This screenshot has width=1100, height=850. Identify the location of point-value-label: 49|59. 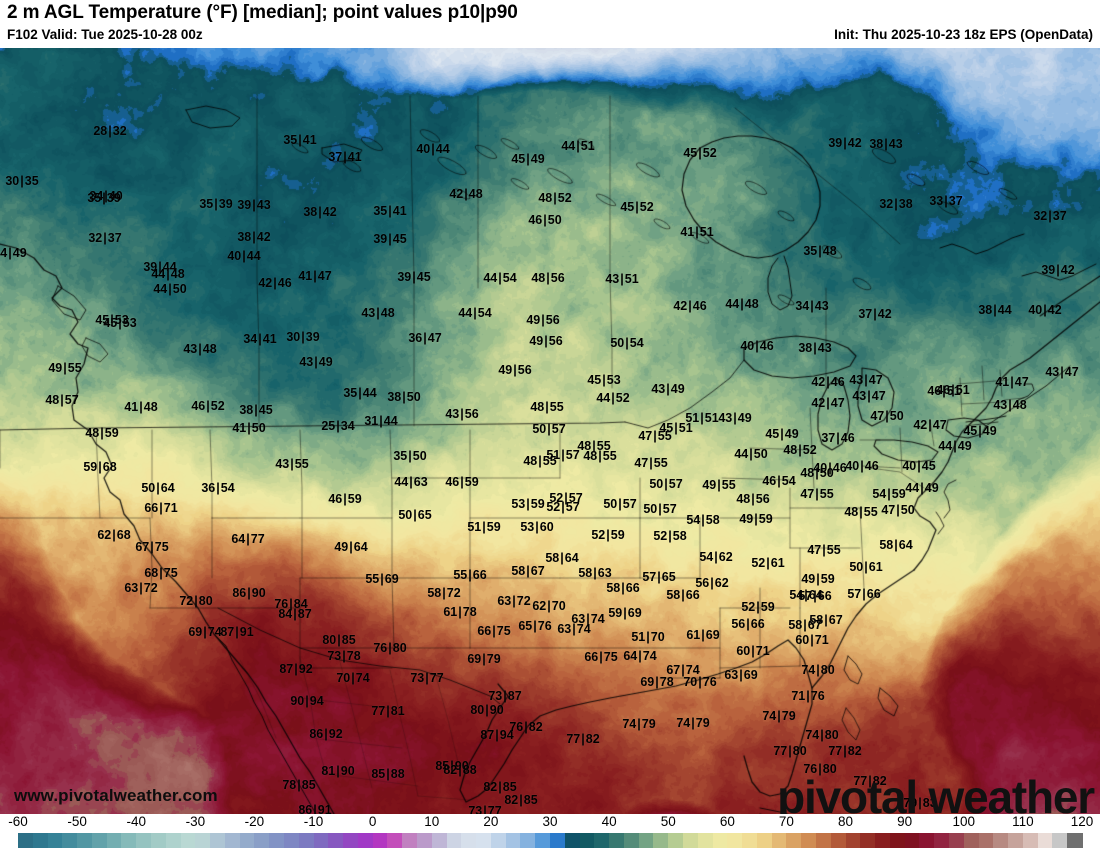
(756, 519).